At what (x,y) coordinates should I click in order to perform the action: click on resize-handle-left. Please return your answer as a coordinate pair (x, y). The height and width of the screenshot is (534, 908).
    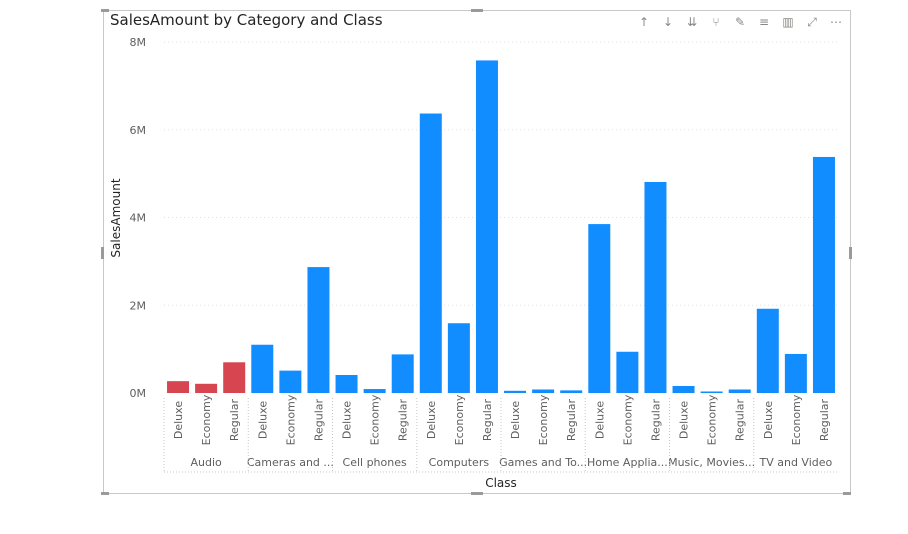
    Looking at the image, I should click on (102, 253).